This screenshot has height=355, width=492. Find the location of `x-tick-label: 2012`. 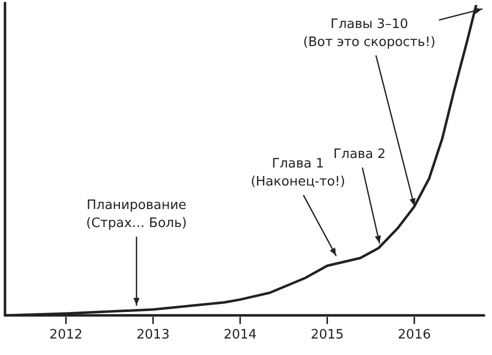

x-tick-label: 2012 is located at coordinates (66, 335).